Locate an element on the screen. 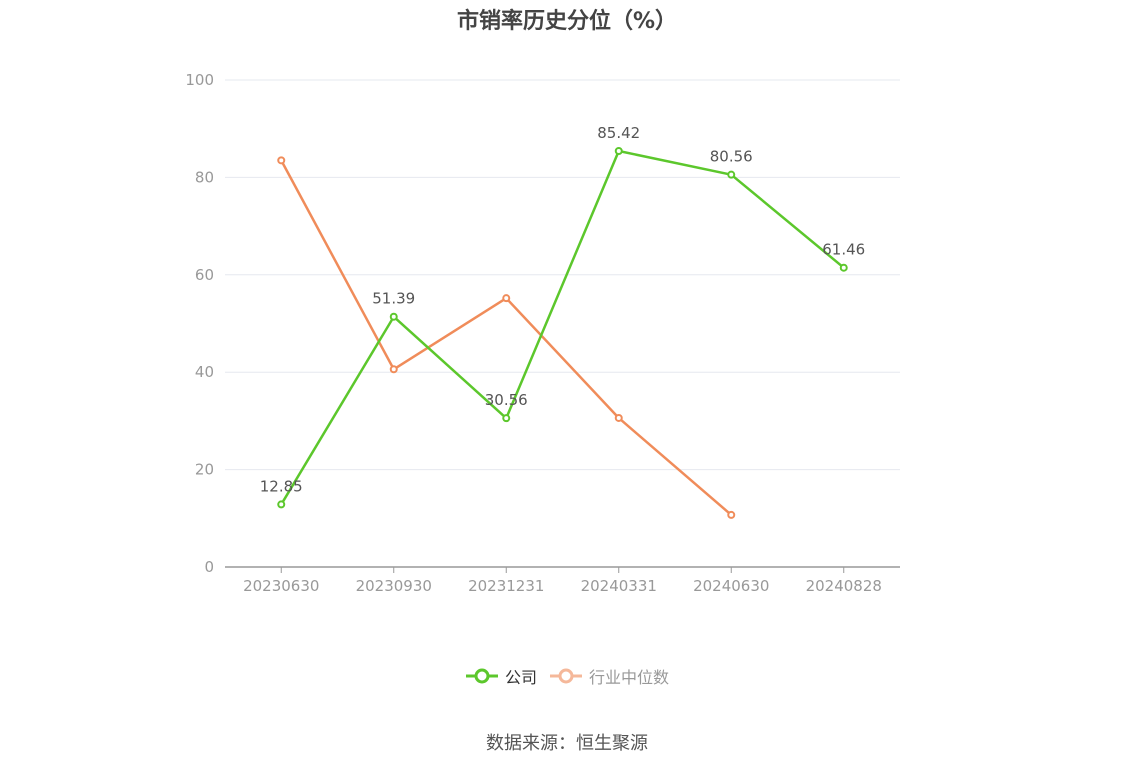 This screenshot has height=766, width=1134. x-tick-label: 20240331 is located at coordinates (619, 586).